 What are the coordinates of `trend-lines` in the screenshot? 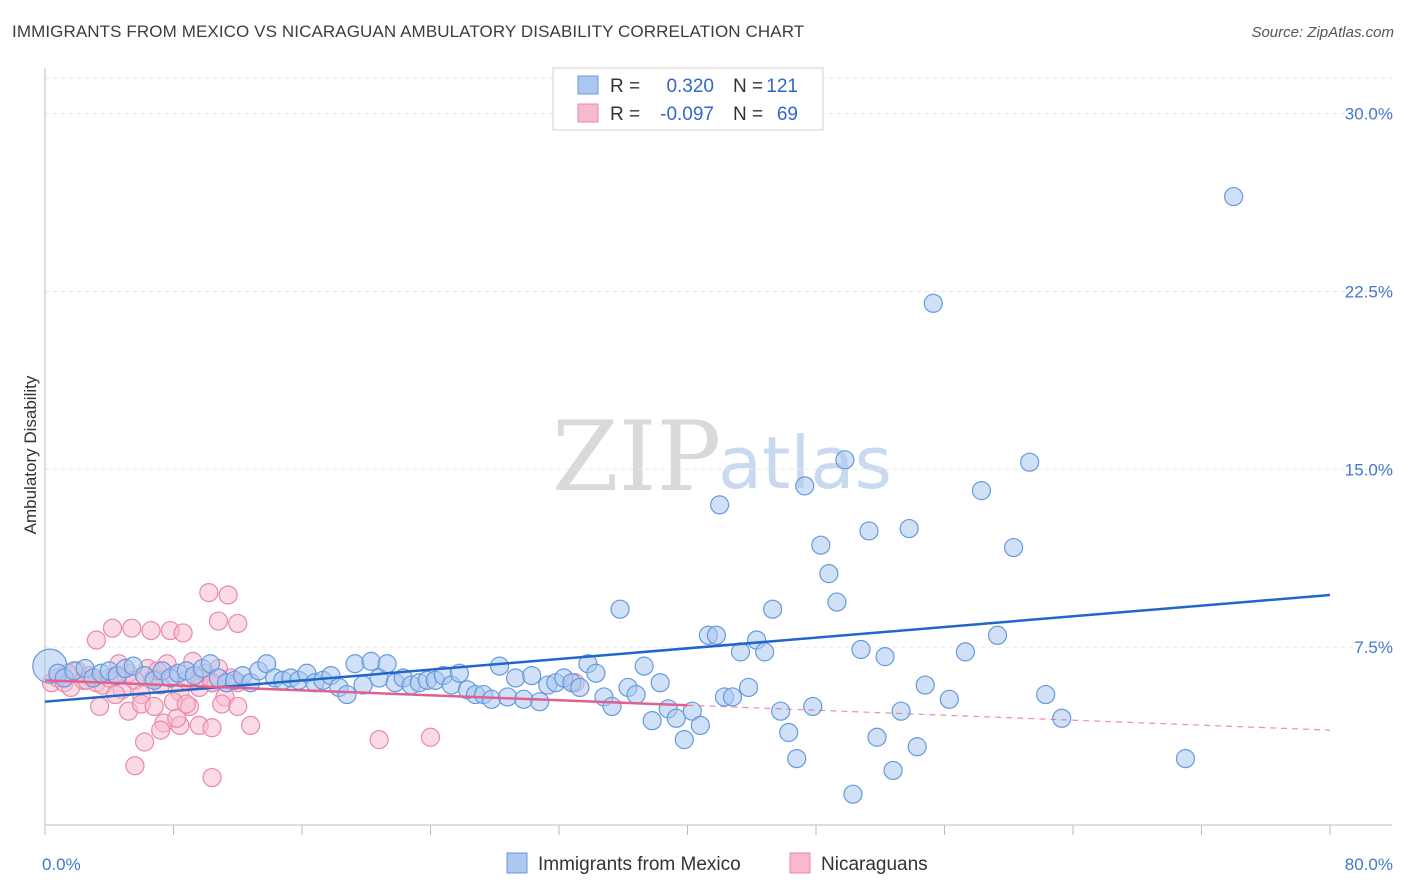 It's located at (687, 662).